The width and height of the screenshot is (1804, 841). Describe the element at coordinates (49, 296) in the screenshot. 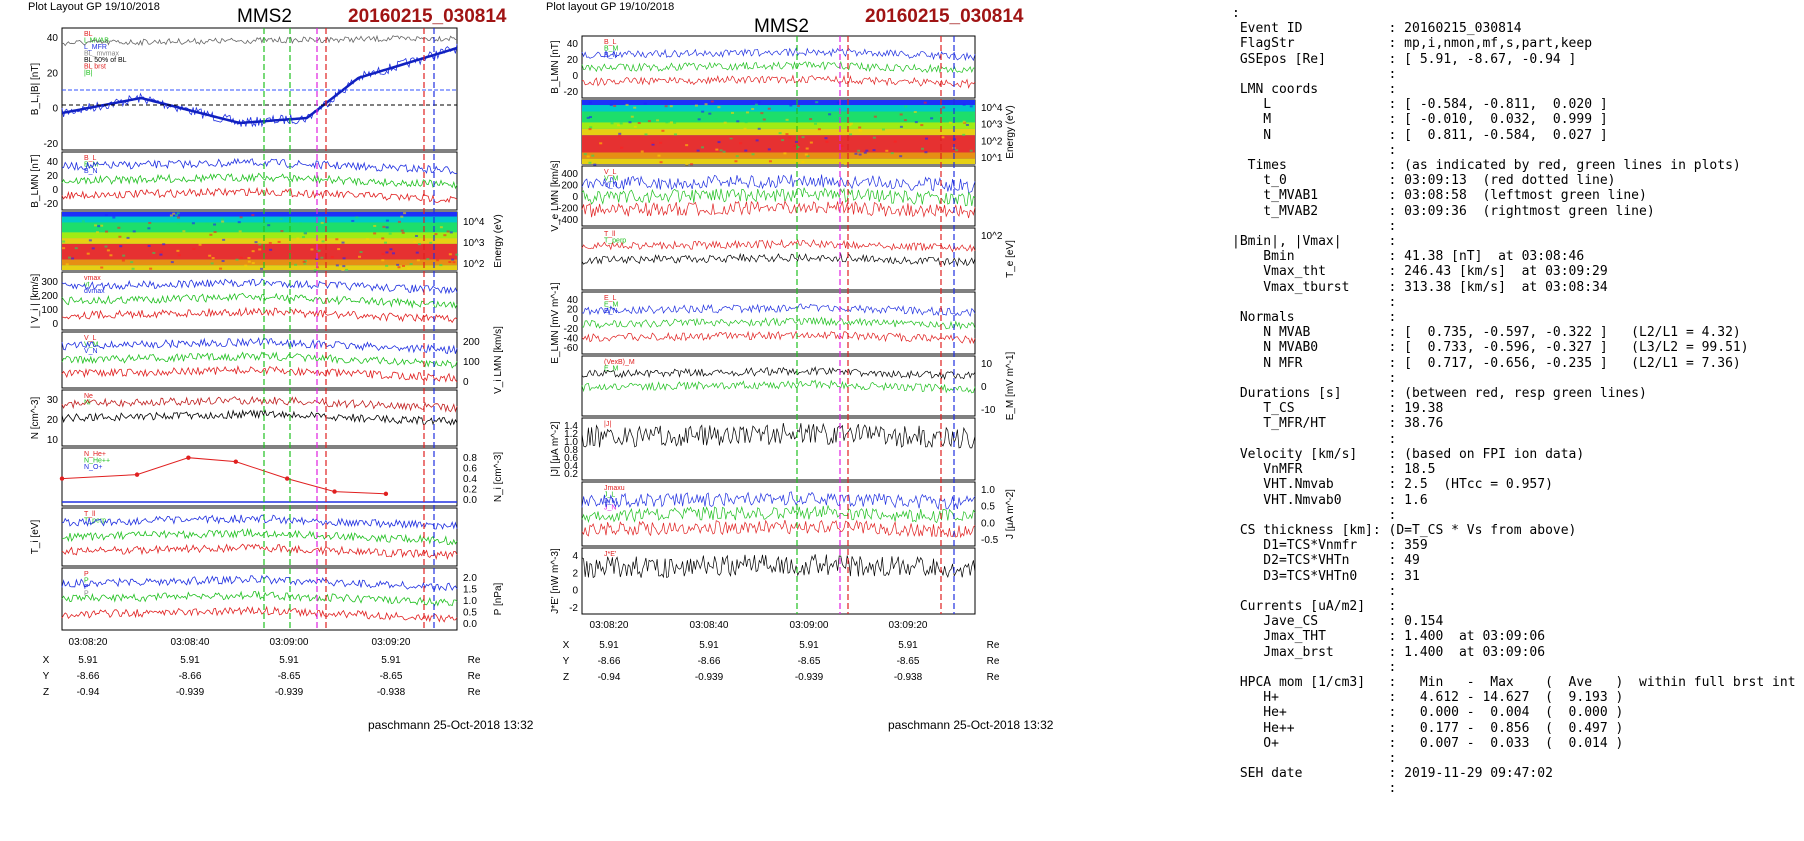

I see `left-panel-tick: 200` at that location.